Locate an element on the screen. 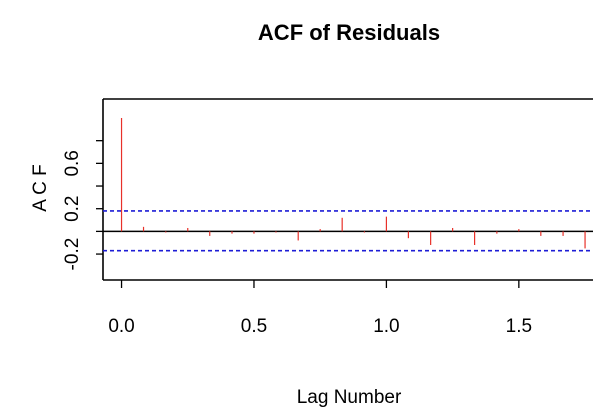  y-axis-label: A C F is located at coordinates (40, 188).